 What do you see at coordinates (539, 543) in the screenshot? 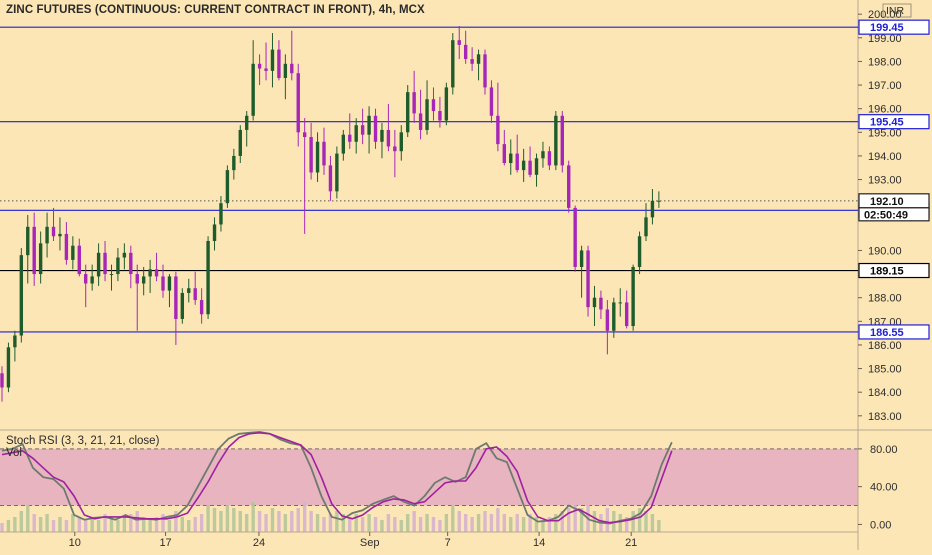
I see `time-tick-label: 14` at bounding box center [539, 543].